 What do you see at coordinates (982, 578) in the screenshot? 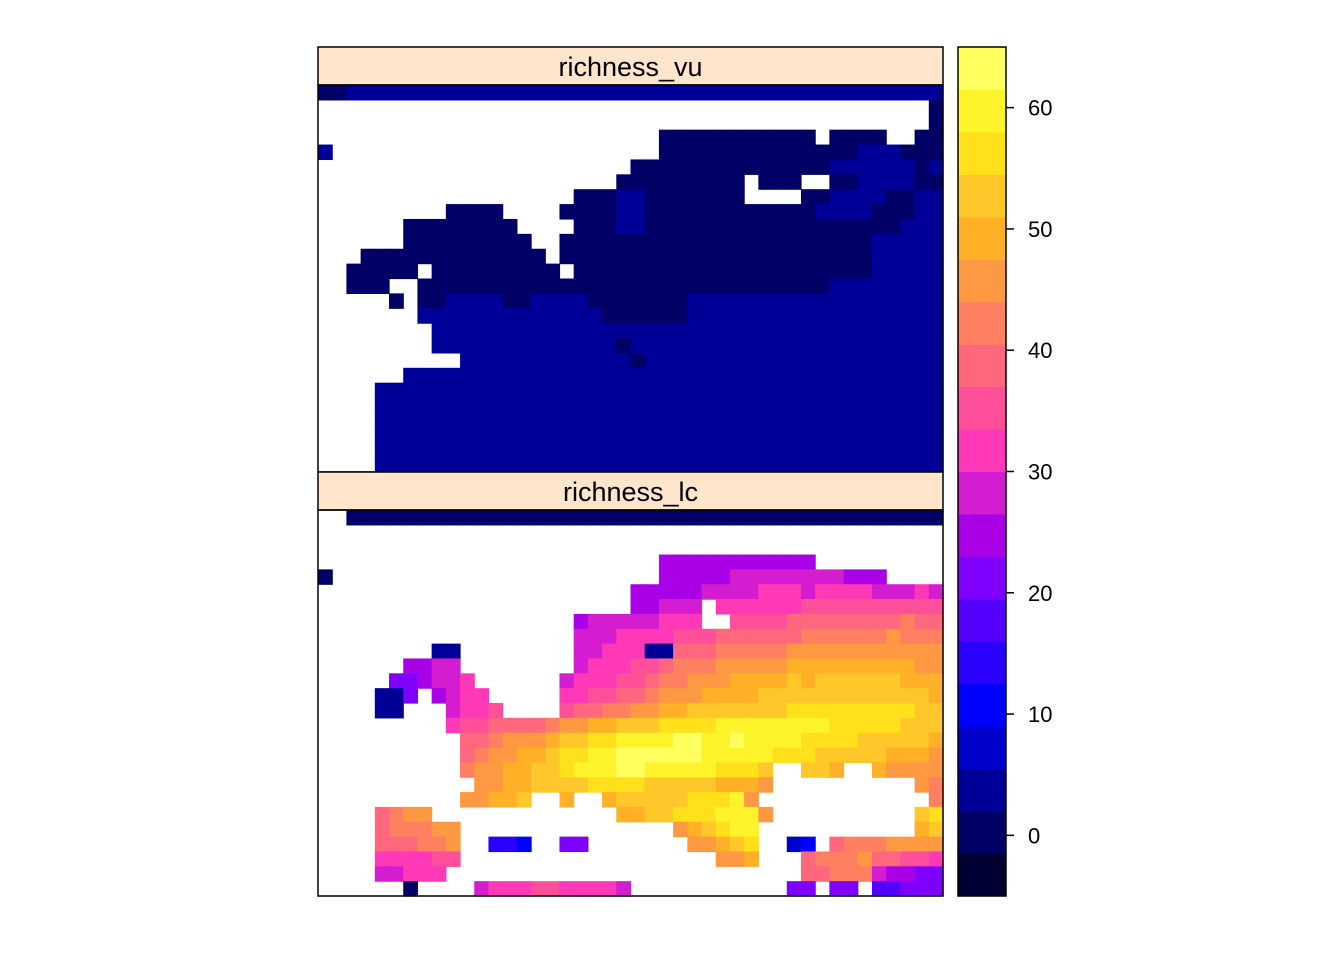
I see `colorkey-band` at bounding box center [982, 578].